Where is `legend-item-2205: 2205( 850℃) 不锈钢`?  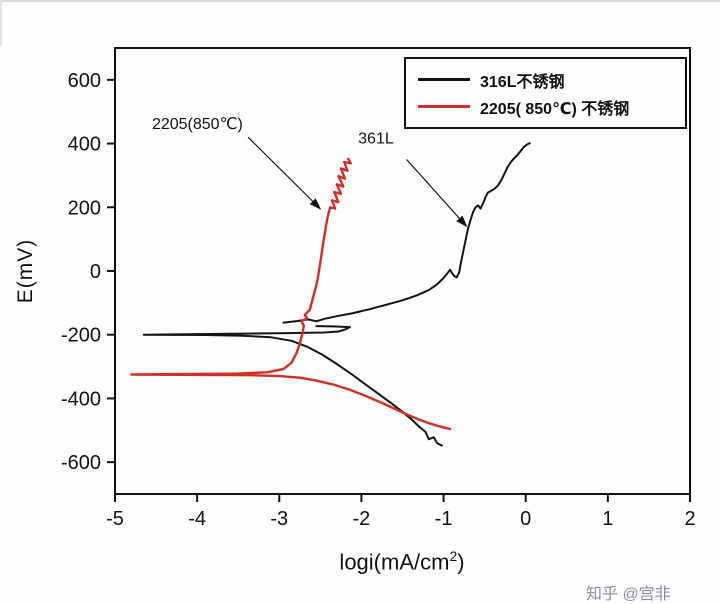
legend-item-2205: 2205( 850℃) 不锈钢 is located at coordinates (545, 106).